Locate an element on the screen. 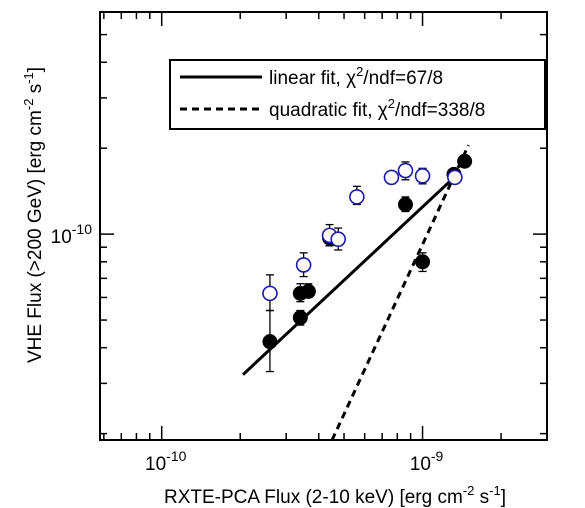 The height and width of the screenshot is (508, 585). y-axis-title: VHE Flux (>200 GeV) [erg cm-2 s-1] is located at coordinates (33, 215).